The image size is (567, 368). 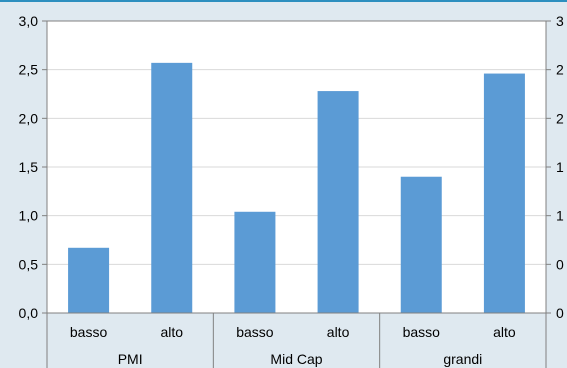 I want to click on y-tick-label: 2,0, so click(x=29, y=118).